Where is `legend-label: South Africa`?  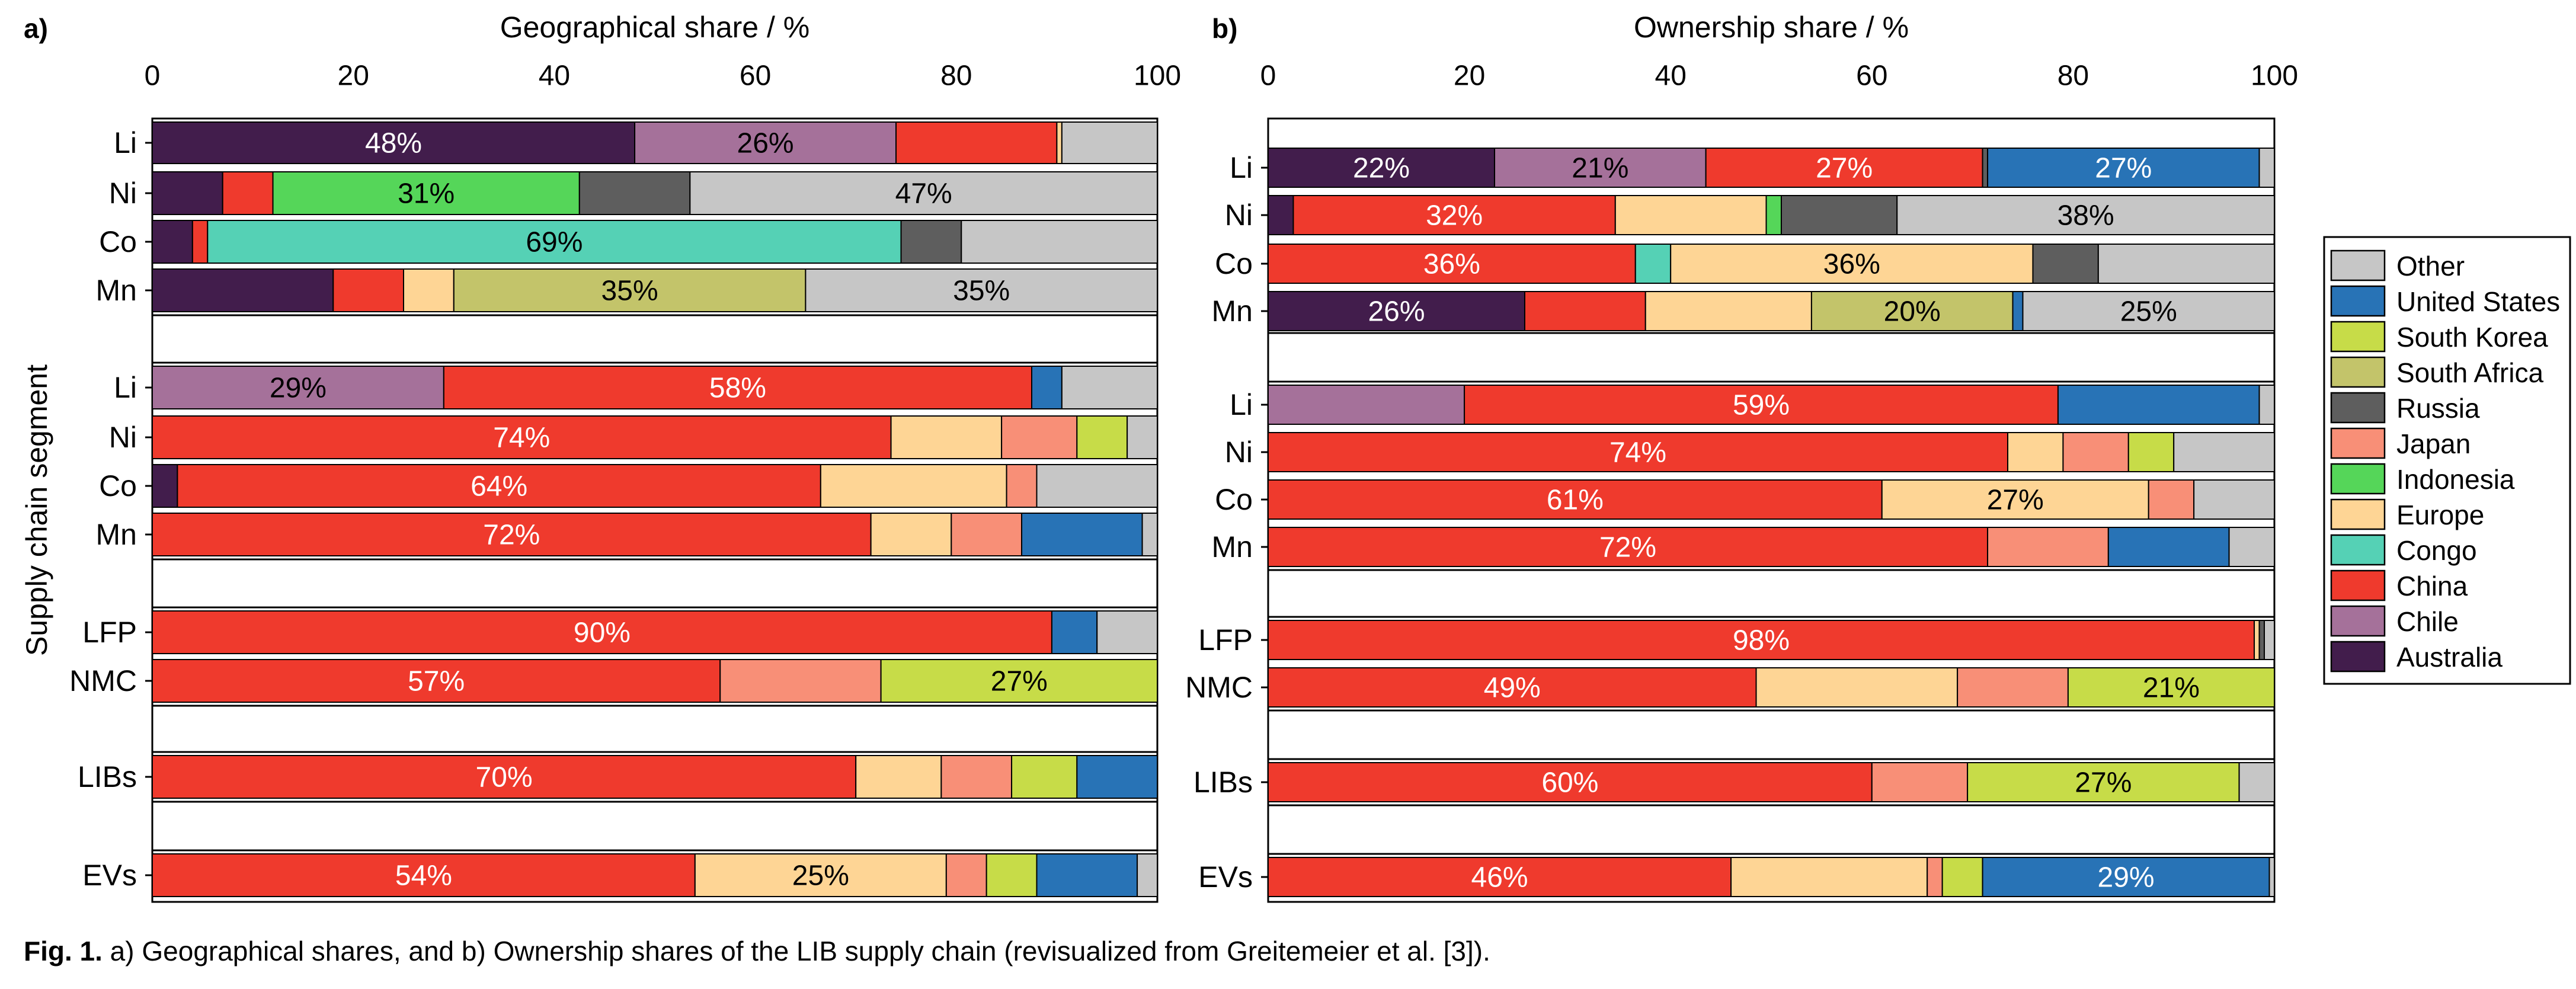 legend-label: South Africa is located at coordinates (2469, 372).